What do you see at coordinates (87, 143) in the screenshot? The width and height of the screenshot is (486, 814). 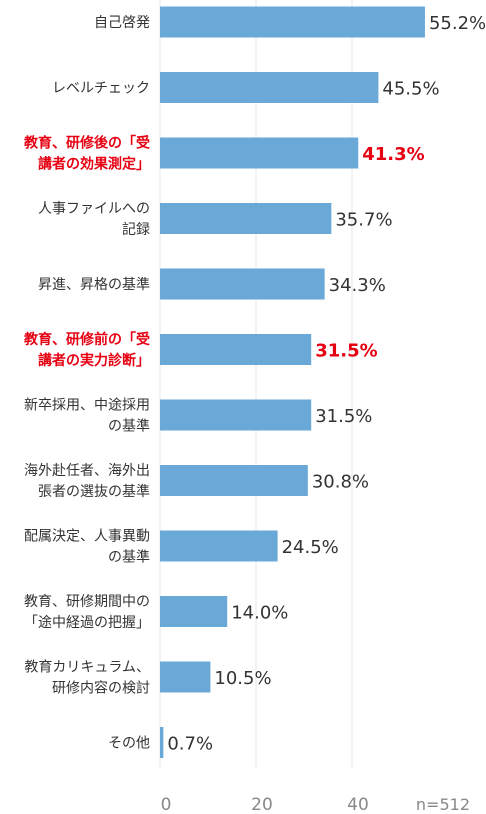 I see `category-label: 教育、研修後の「受` at bounding box center [87, 143].